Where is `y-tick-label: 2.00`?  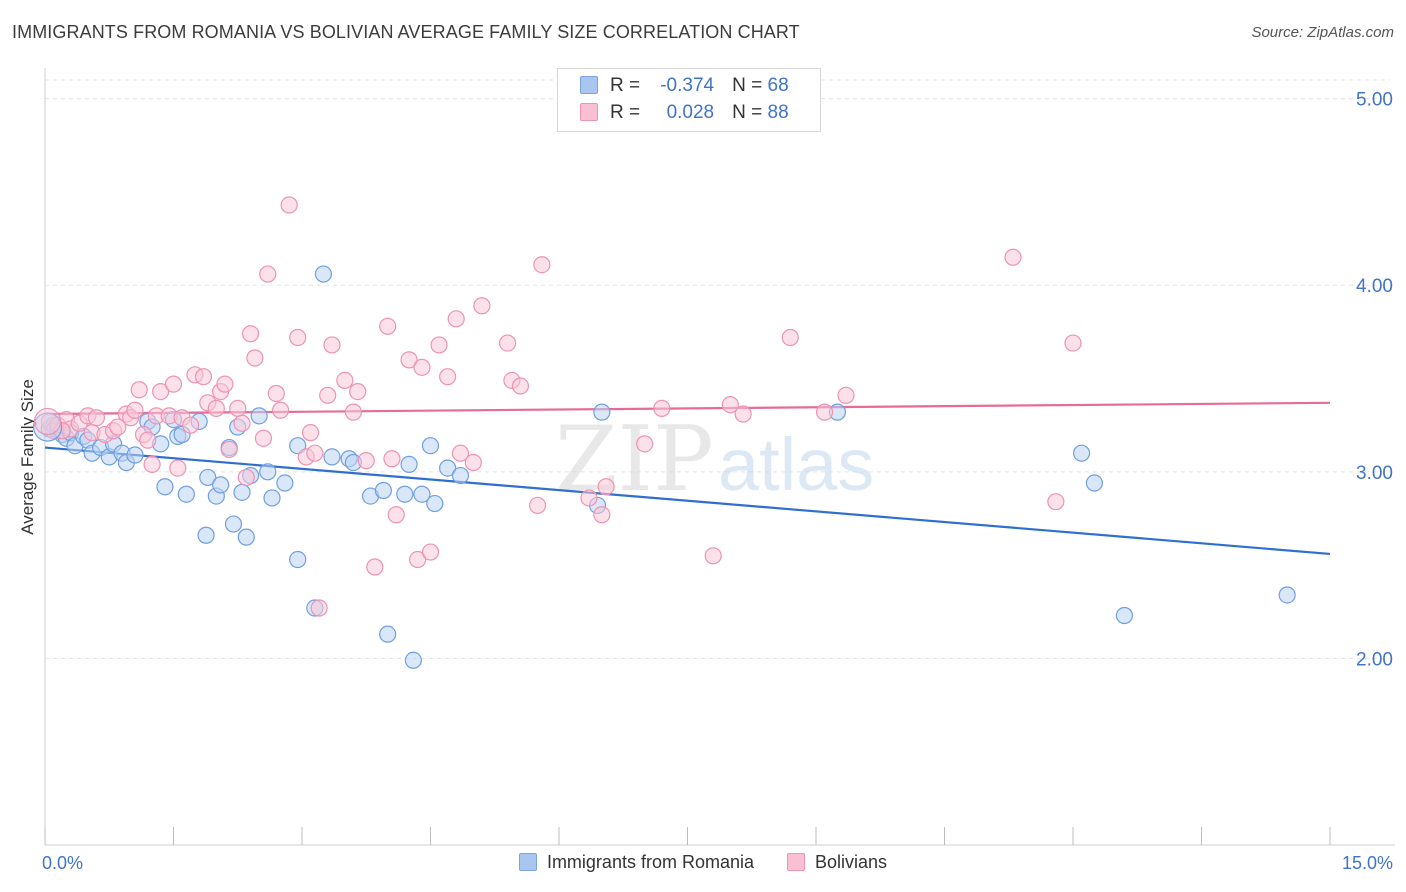 y-tick-label: 2.00 is located at coordinates (1374, 659).